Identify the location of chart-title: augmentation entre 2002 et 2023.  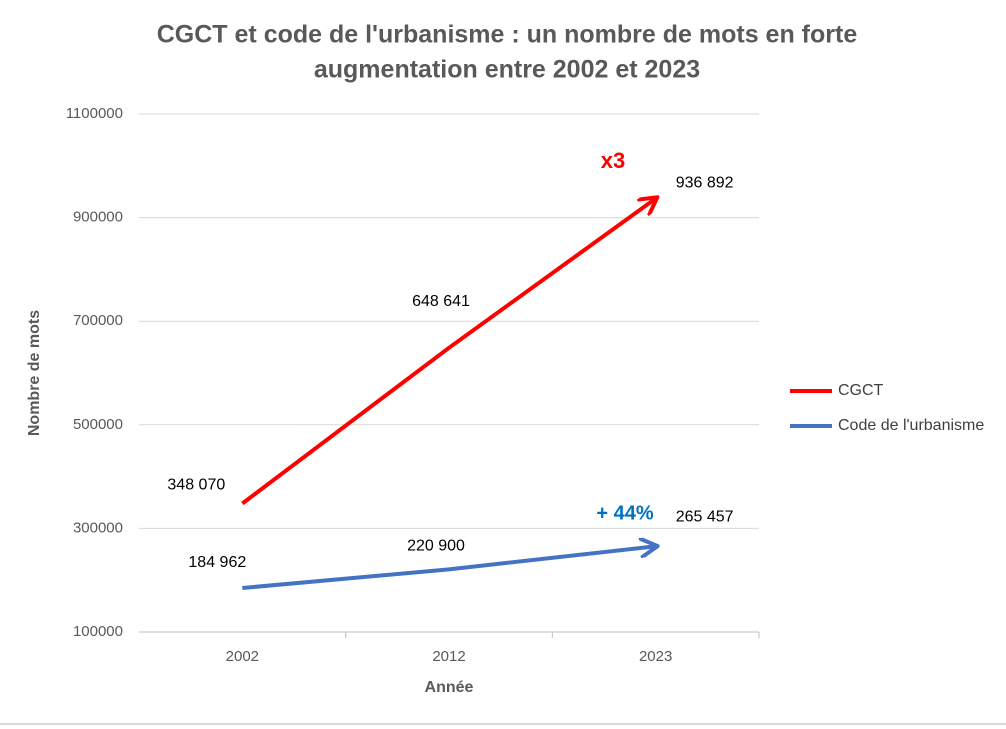
(507, 70).